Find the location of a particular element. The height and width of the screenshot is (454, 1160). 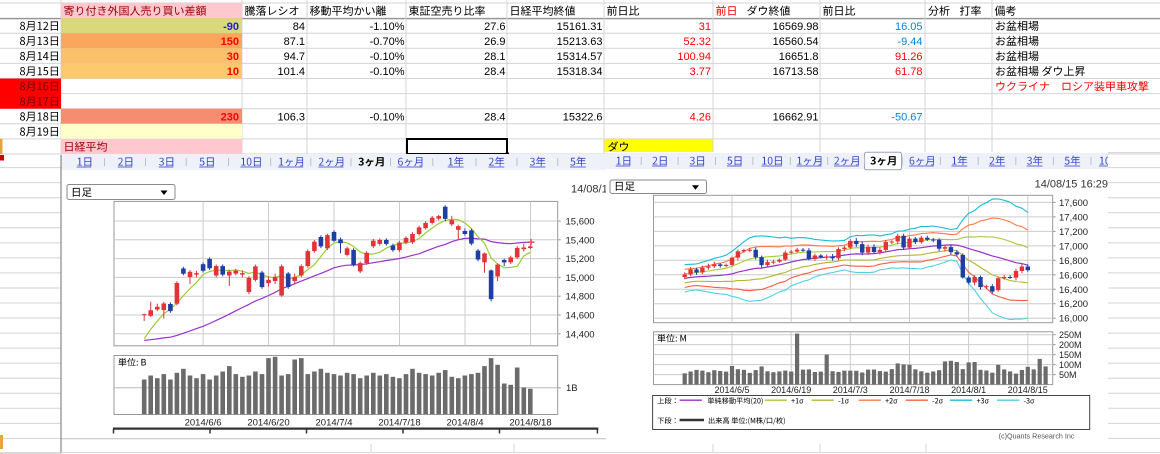

svg-text: 17,200 is located at coordinates (1073, 232).